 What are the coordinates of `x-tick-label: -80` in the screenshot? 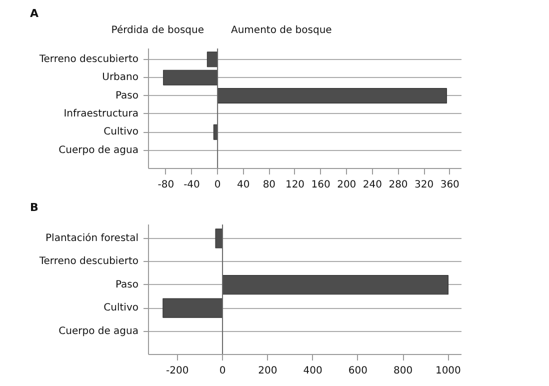 It's located at (166, 185).